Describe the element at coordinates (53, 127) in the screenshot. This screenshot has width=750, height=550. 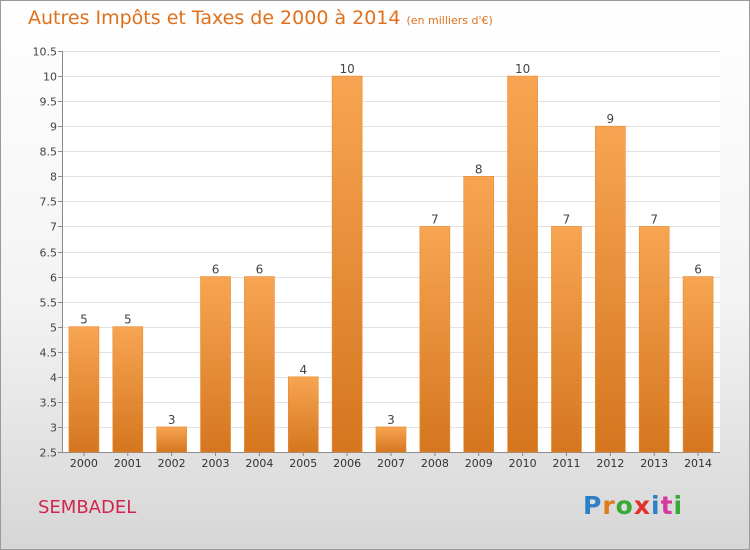
I see `y-tick-label: 9` at that location.